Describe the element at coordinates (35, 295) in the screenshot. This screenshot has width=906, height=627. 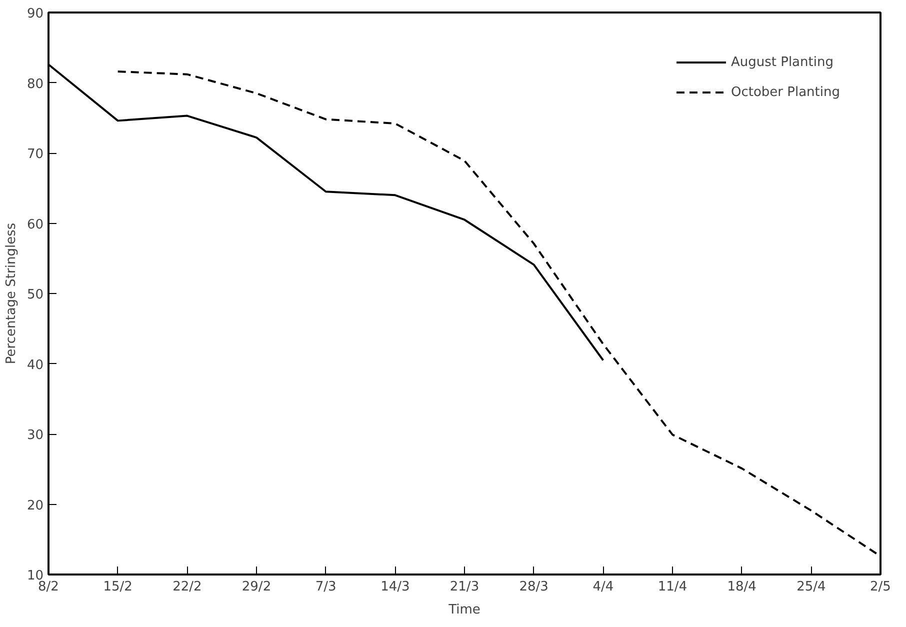
I see `y-tick-label: 50` at that location.